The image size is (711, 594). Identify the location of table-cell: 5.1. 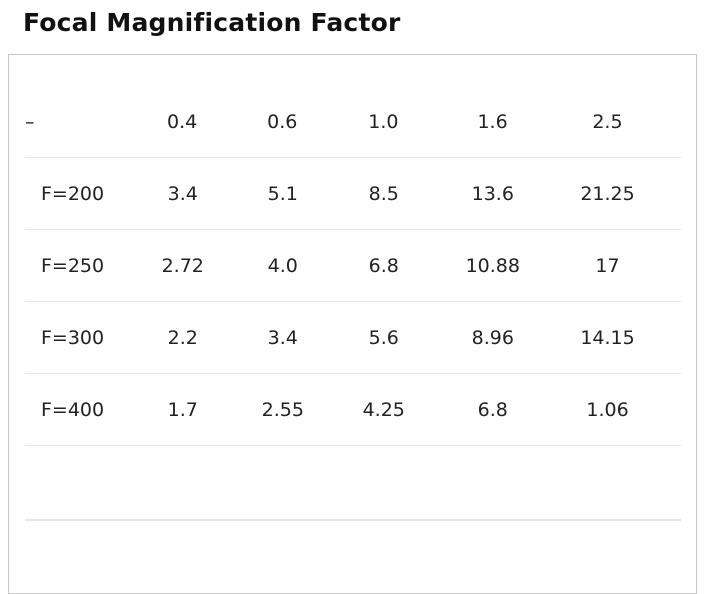
(282, 193).